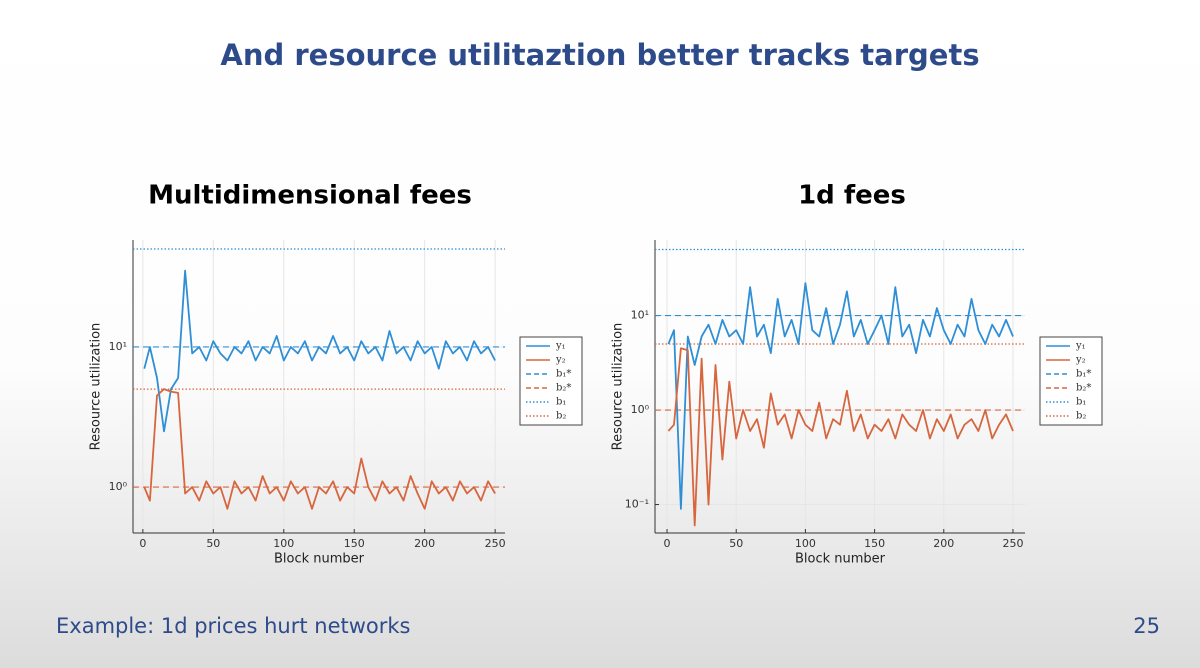 The image size is (1200, 668). What do you see at coordinates (310, 196) in the screenshot?
I see `chart-title: Multidimensional fees` at bounding box center [310, 196].